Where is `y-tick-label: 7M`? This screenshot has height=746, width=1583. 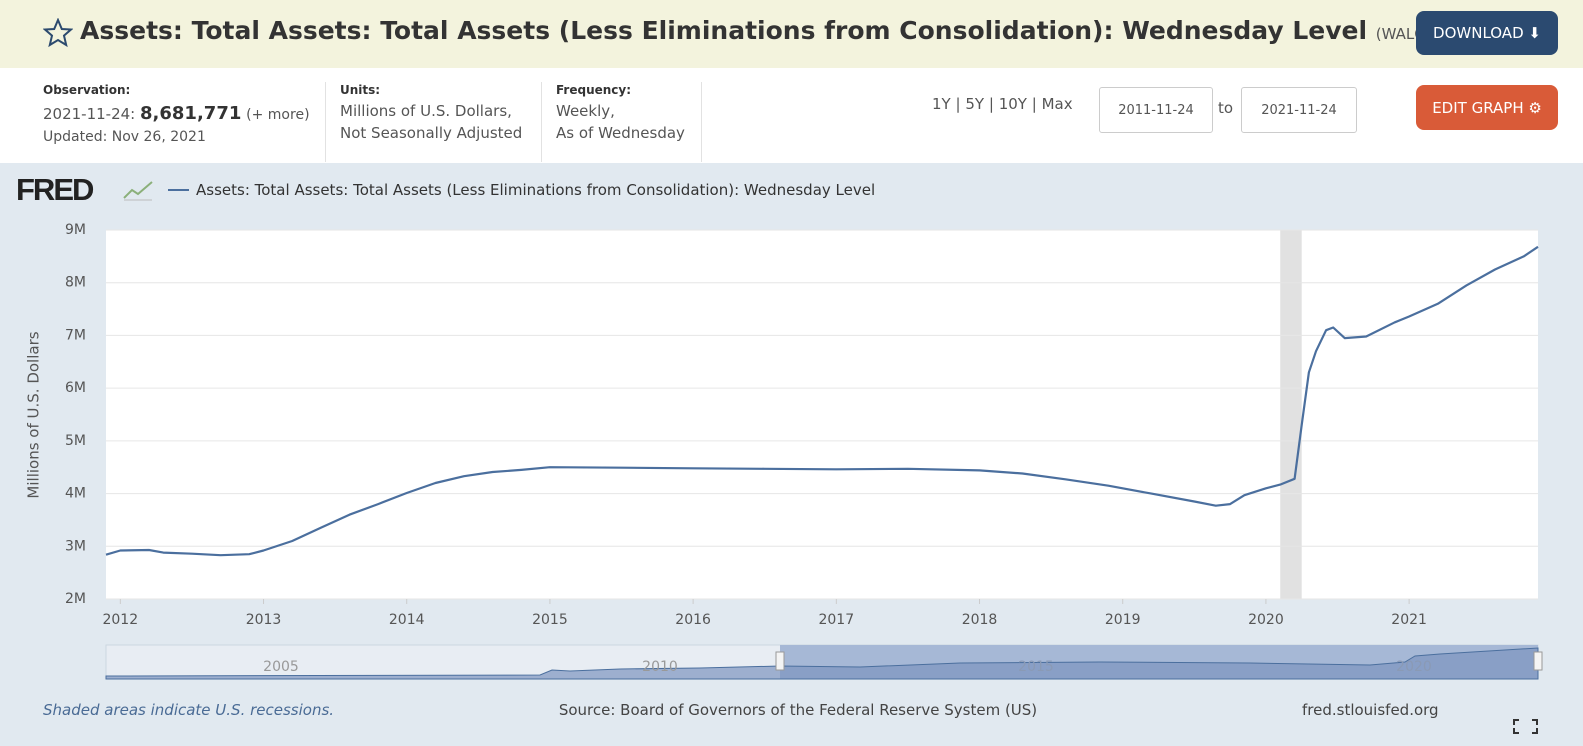
y-tick-label: 7M is located at coordinates (75, 335).